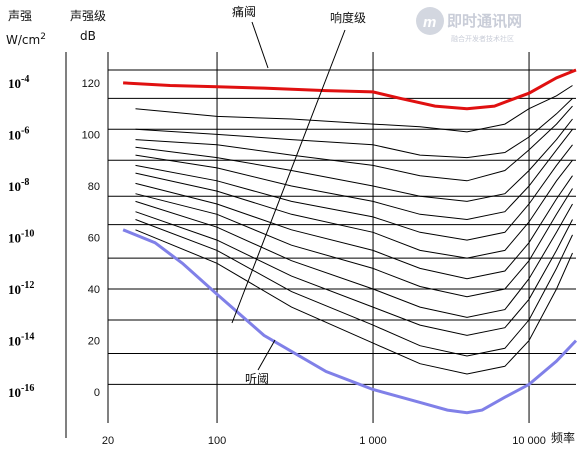  Describe the element at coordinates (91, 84) in the screenshot. I see `db-tick-label: 120` at that location.